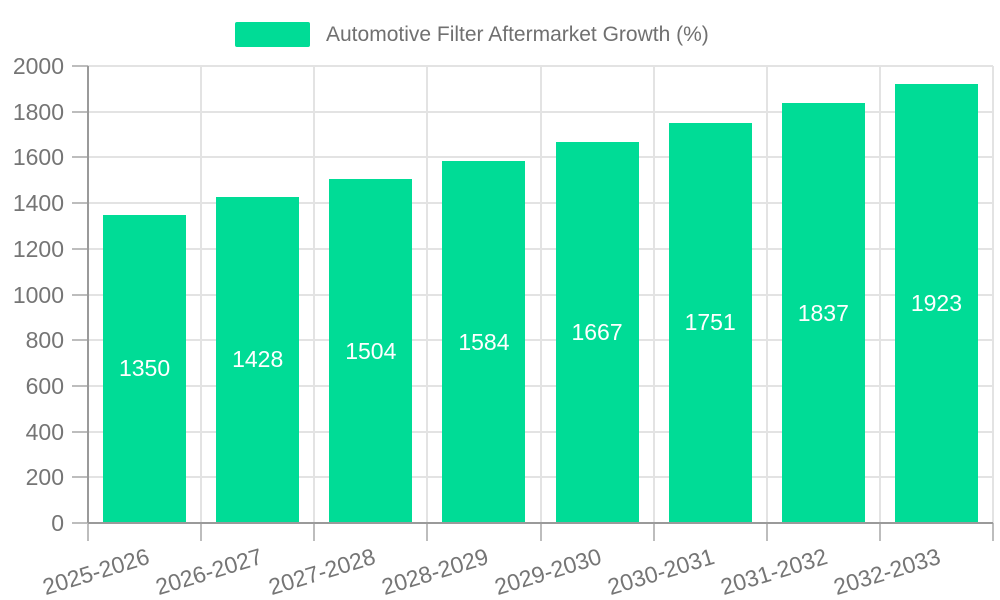  What do you see at coordinates (38, 111) in the screenshot?
I see `y-axis-label: 1800` at bounding box center [38, 111].